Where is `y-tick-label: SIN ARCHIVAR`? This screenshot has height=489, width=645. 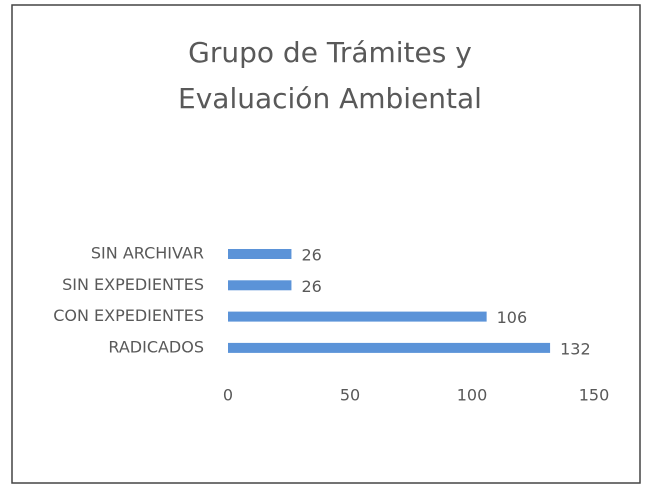 y-tick-label: SIN ARCHIVAR is located at coordinates (147, 253).